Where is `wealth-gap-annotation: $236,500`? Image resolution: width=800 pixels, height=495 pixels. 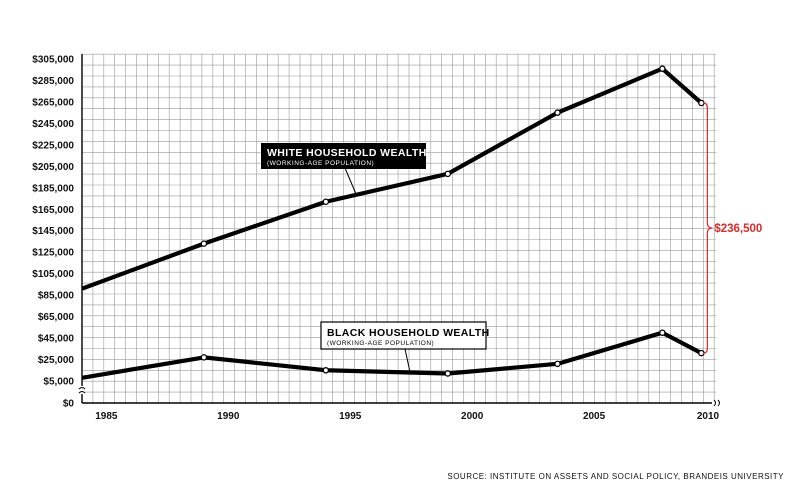 wealth-gap-annotation: $236,500 is located at coordinates (732, 228).